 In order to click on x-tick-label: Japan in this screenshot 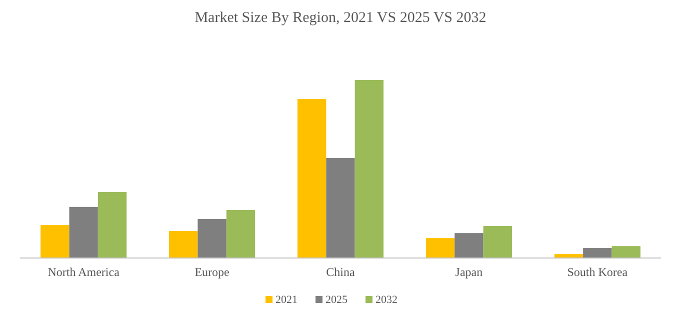, I will do `click(469, 272)`.